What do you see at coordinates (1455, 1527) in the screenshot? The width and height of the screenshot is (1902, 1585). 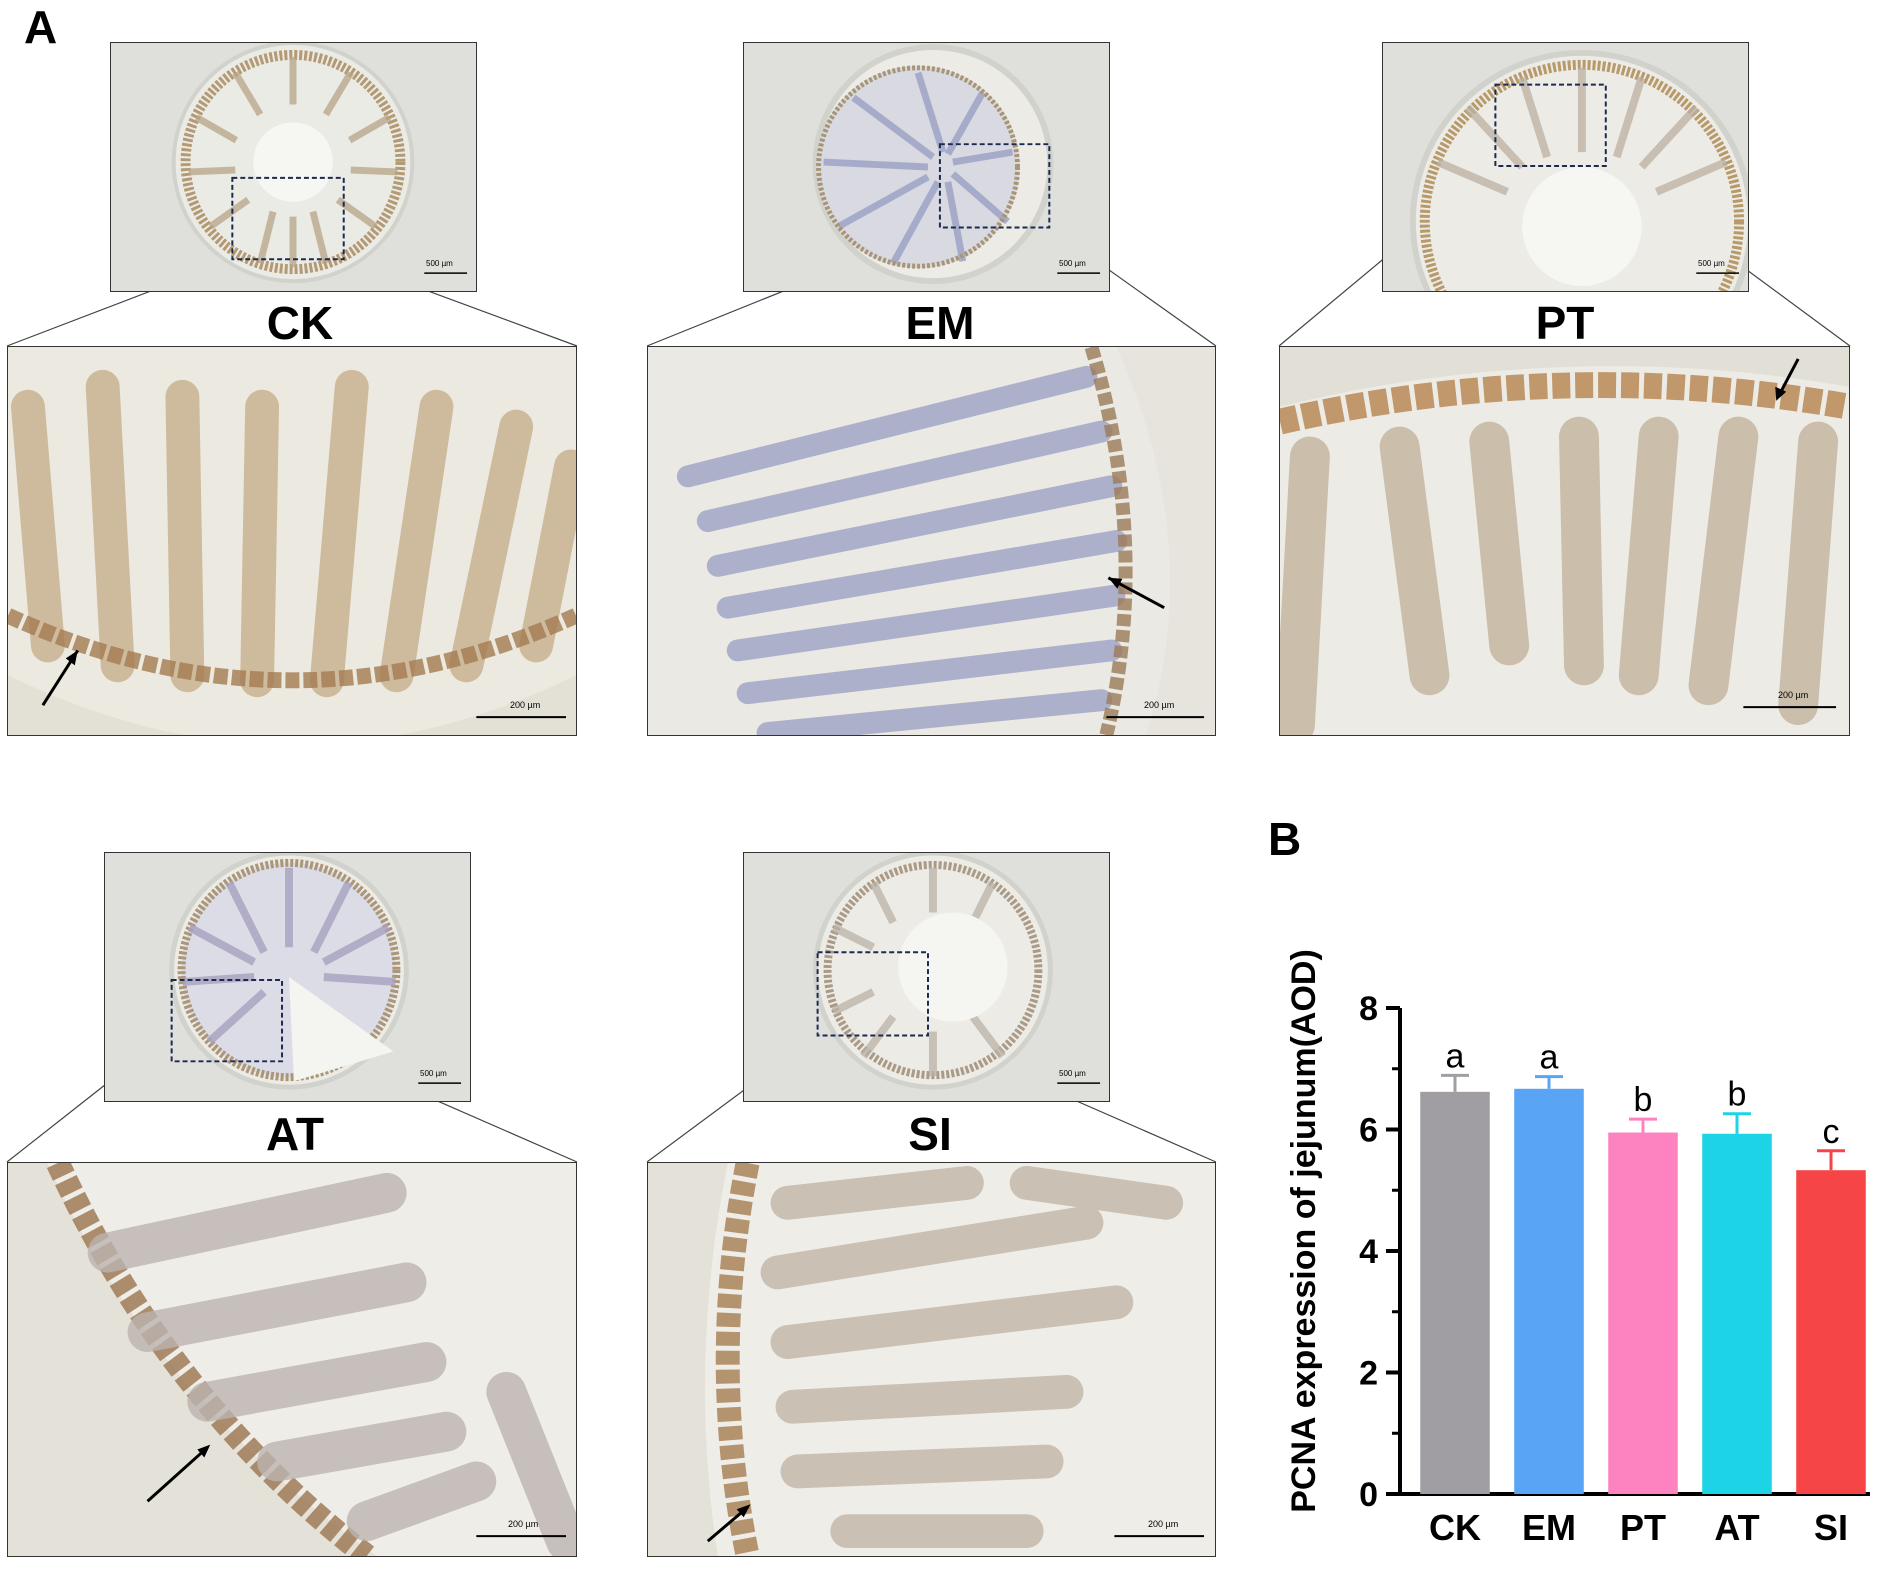 I see `x-tick-label: CK` at bounding box center [1455, 1527].